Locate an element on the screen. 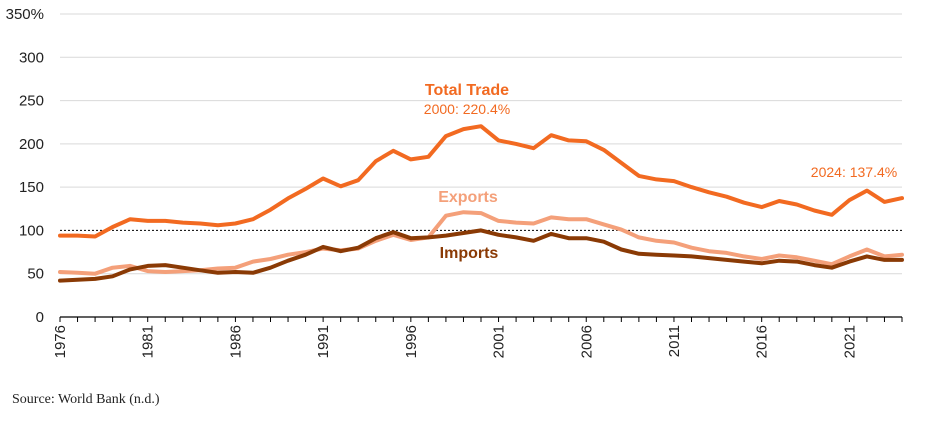  series-line-imports is located at coordinates (481, 255).